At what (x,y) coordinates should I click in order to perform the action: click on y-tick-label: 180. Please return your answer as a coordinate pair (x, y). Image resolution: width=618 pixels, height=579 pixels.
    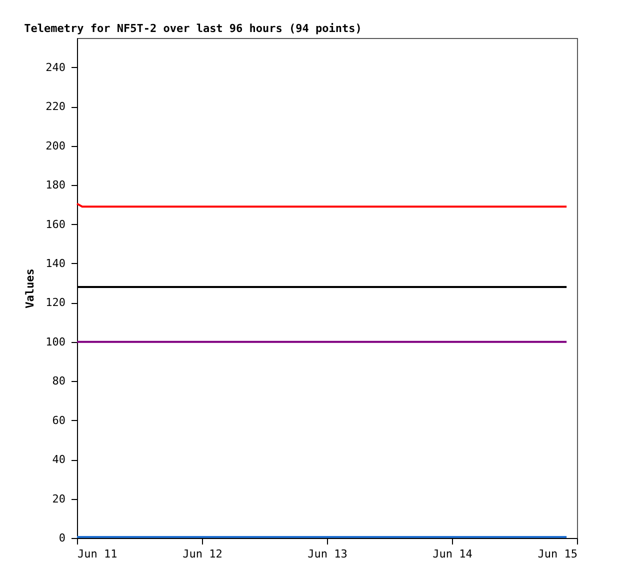
    Looking at the image, I should click on (56, 185).